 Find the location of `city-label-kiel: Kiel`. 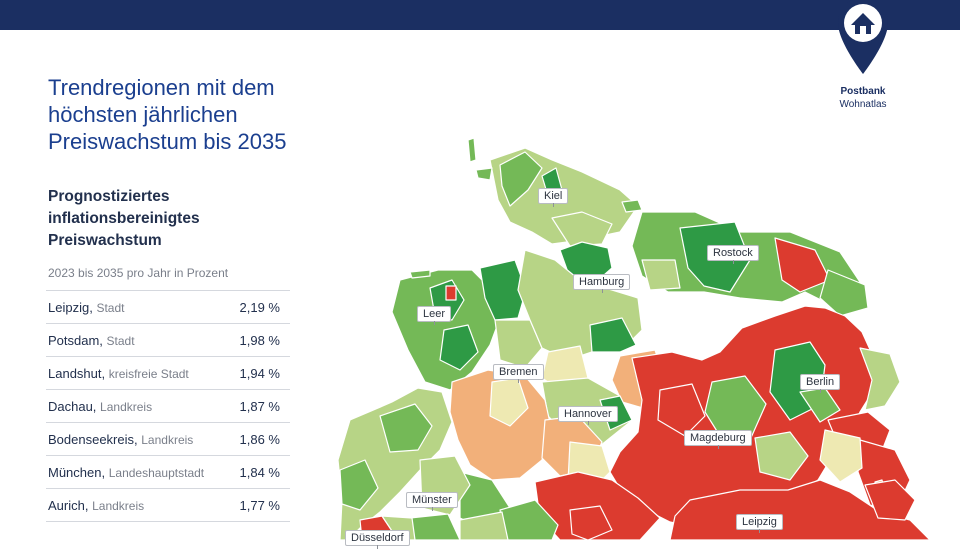

city-label-kiel: Kiel is located at coordinates (553, 197).